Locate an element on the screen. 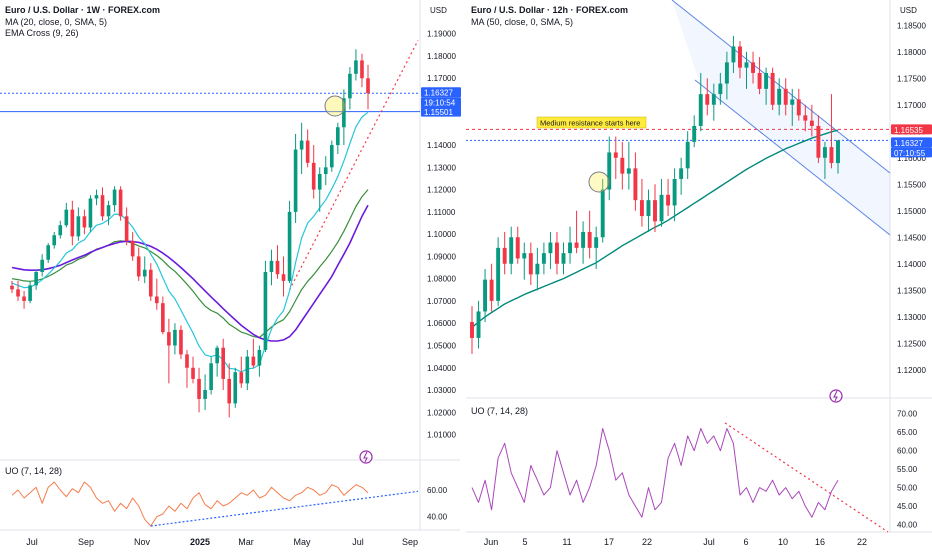 The image size is (932, 555). indicator-label: MA (20, close, 0, SMA, 5) is located at coordinates (56, 22).